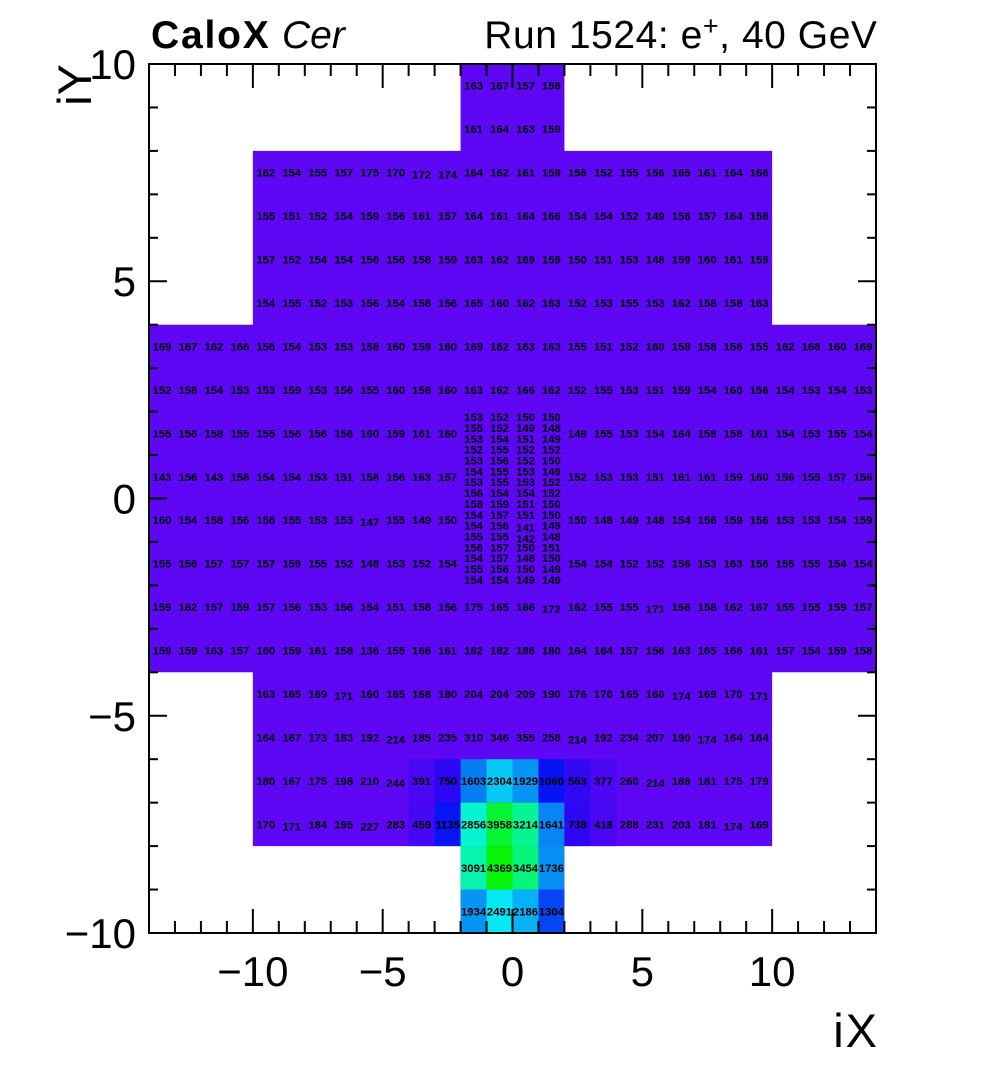 This screenshot has width=996, height=1072. I want to click on svg-text: 192, so click(603, 739).